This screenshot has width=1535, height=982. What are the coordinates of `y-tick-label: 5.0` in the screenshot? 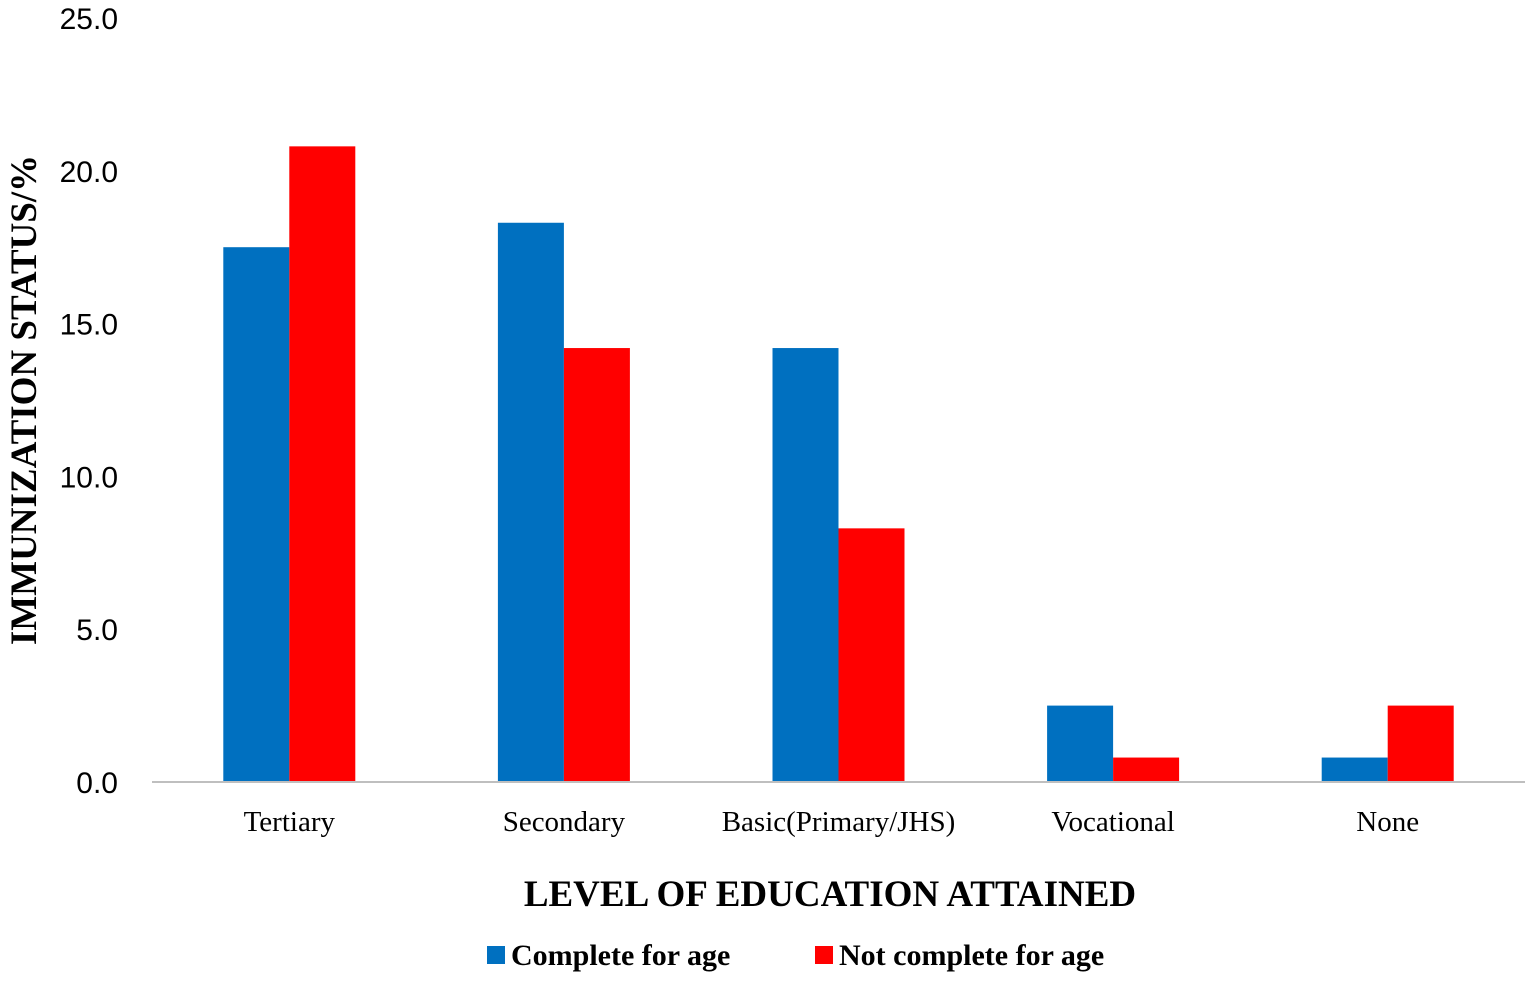 It's located at (97, 630).